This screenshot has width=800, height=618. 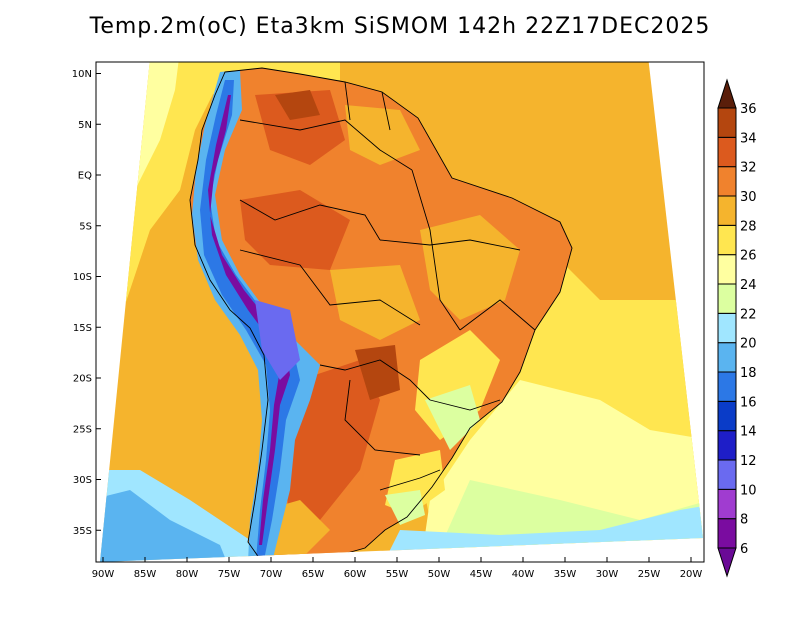 I want to click on colorbar: 6 8 10 12 14 16 18 20 22 24 26 28 30 32 34 36, so click(x=737, y=328).